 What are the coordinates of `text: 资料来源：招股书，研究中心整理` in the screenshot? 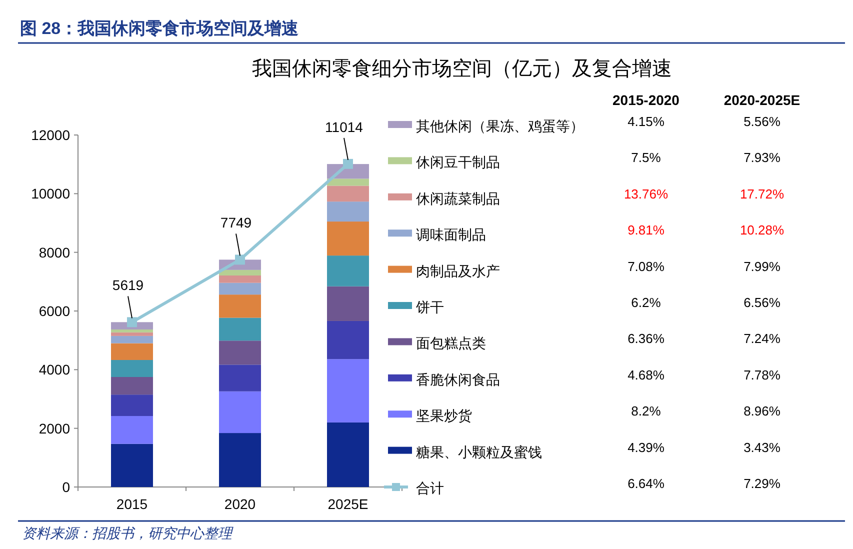 It's located at (128, 533).